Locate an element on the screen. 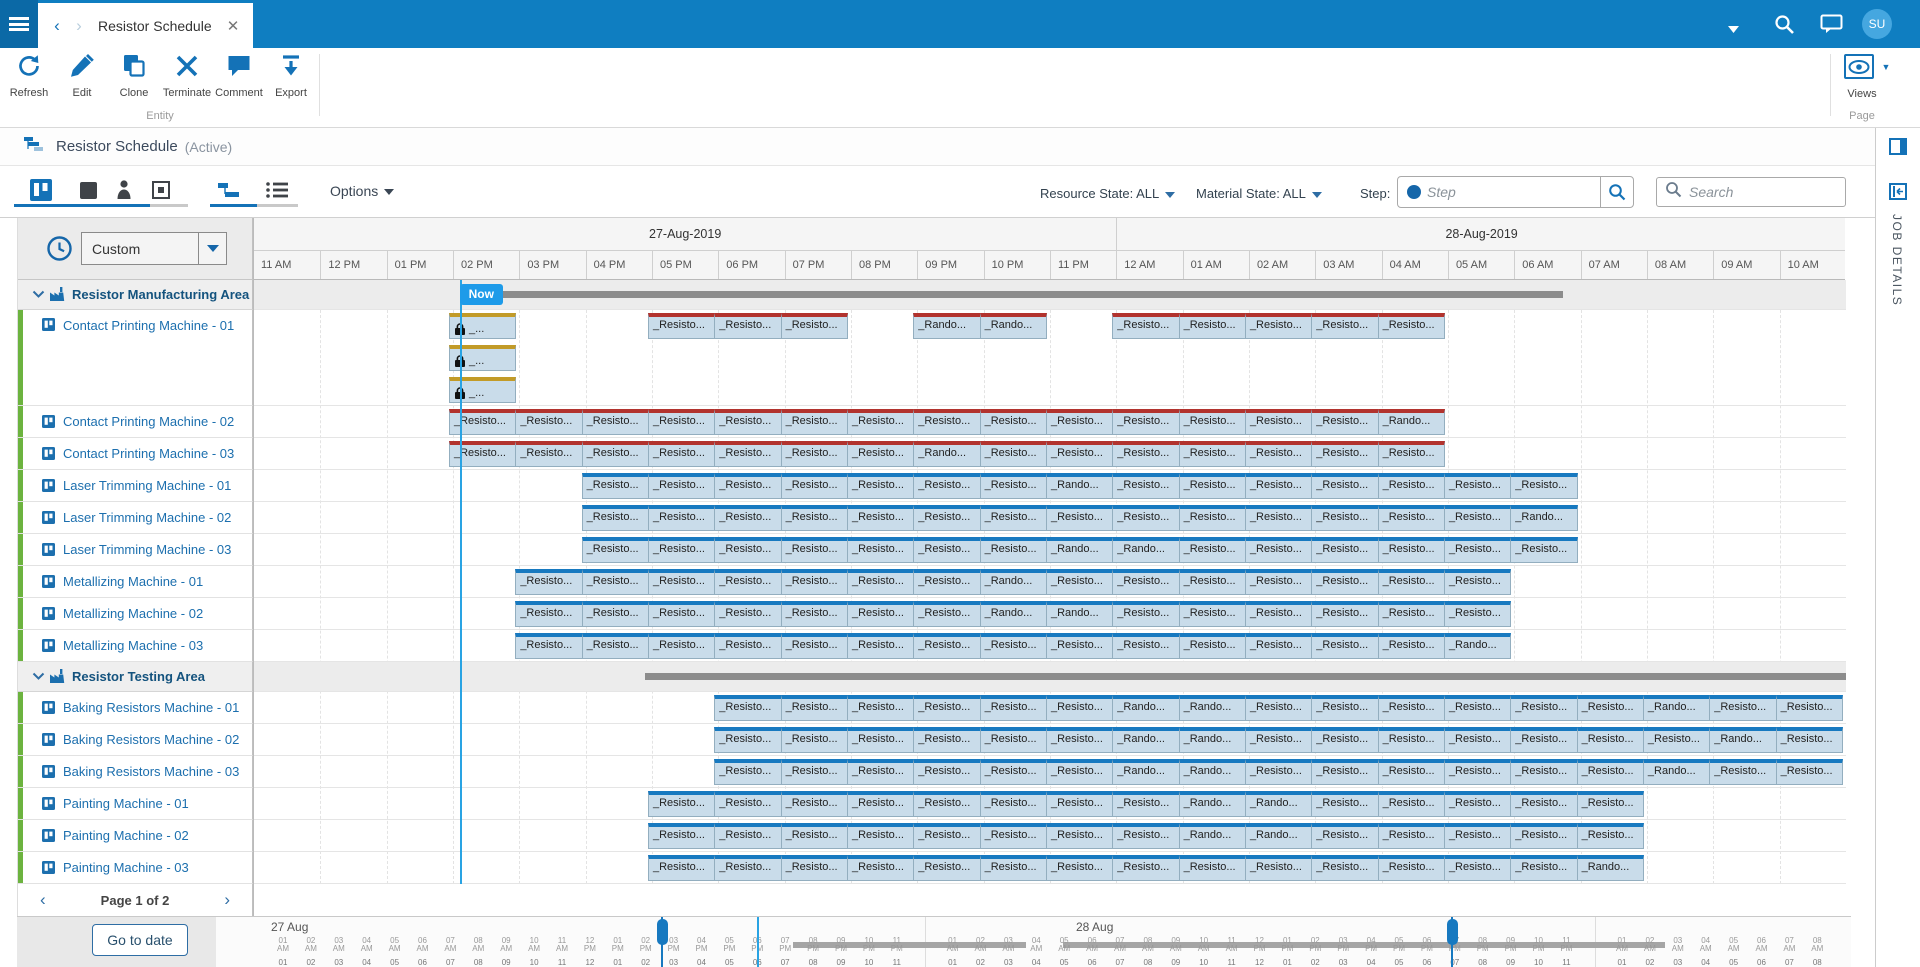 Image resolution: width=1920 pixels, height=967 pixels. list-view-icon is located at coordinates (277, 192).